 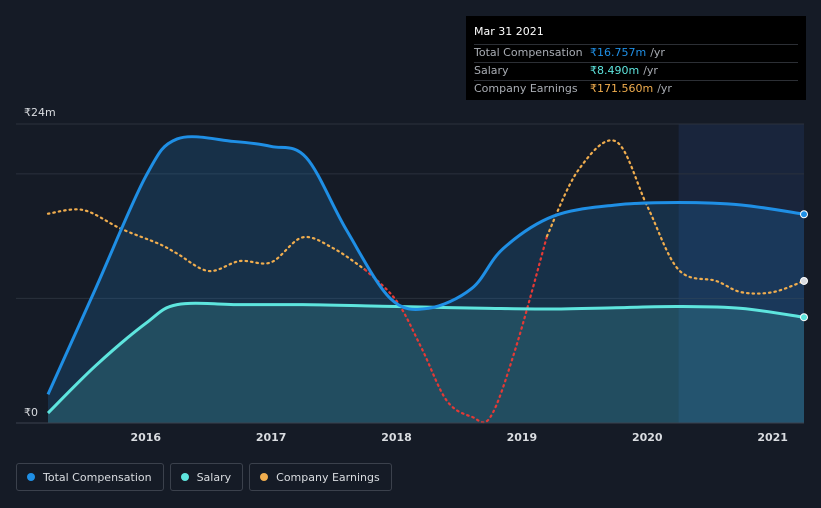 I want to click on legend-item-total-compensation: Total Compensation, so click(x=90, y=477).